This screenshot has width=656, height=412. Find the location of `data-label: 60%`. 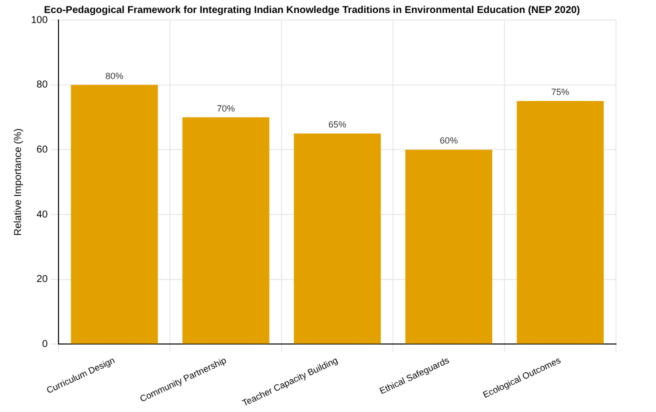

data-label: 60% is located at coordinates (449, 141).